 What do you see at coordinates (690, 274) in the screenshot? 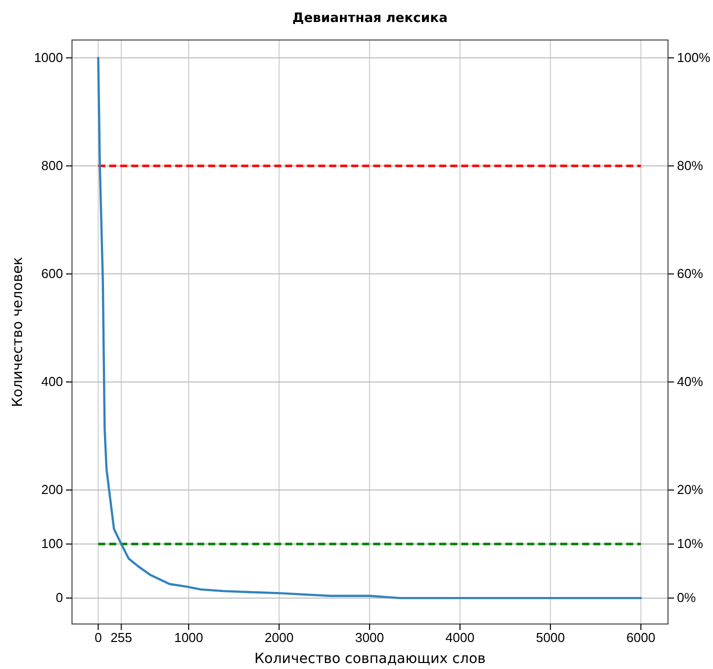
I see `y2-tick-label: 60%` at bounding box center [690, 274].